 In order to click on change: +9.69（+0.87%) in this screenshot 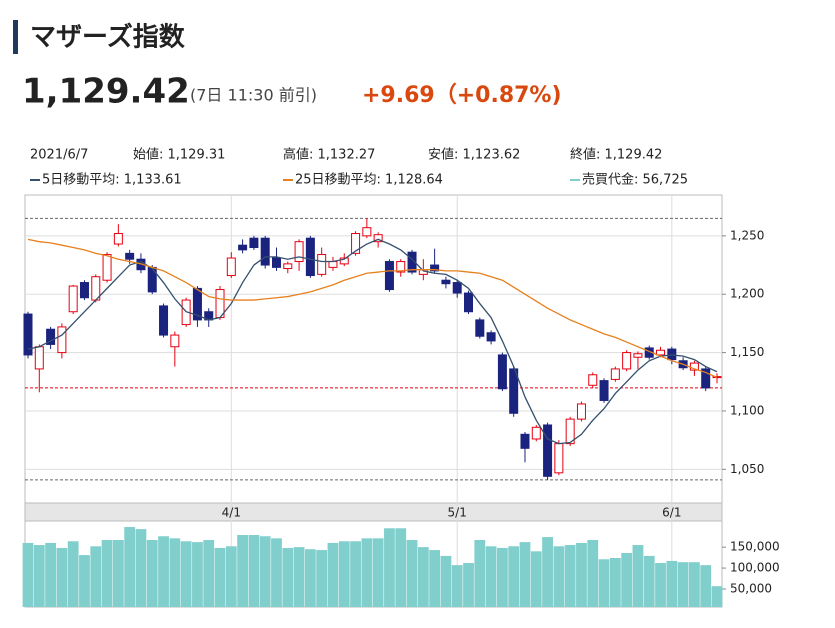, I will do `click(462, 95)`.